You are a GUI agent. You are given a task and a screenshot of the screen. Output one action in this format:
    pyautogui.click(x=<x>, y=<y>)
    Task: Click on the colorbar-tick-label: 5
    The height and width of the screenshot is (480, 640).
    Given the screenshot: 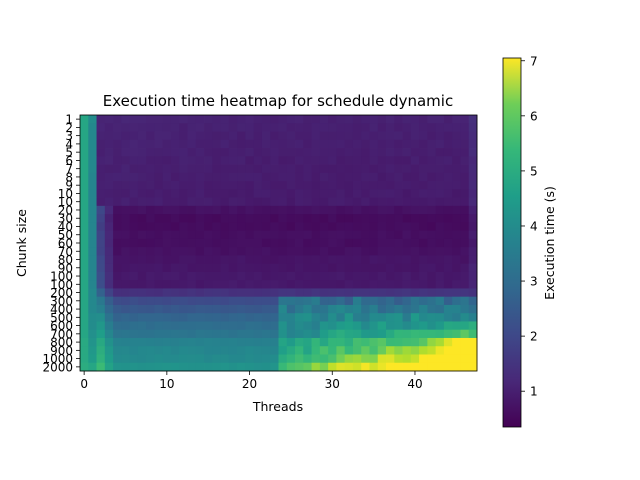 What is the action you would take?
    pyautogui.click(x=534, y=171)
    